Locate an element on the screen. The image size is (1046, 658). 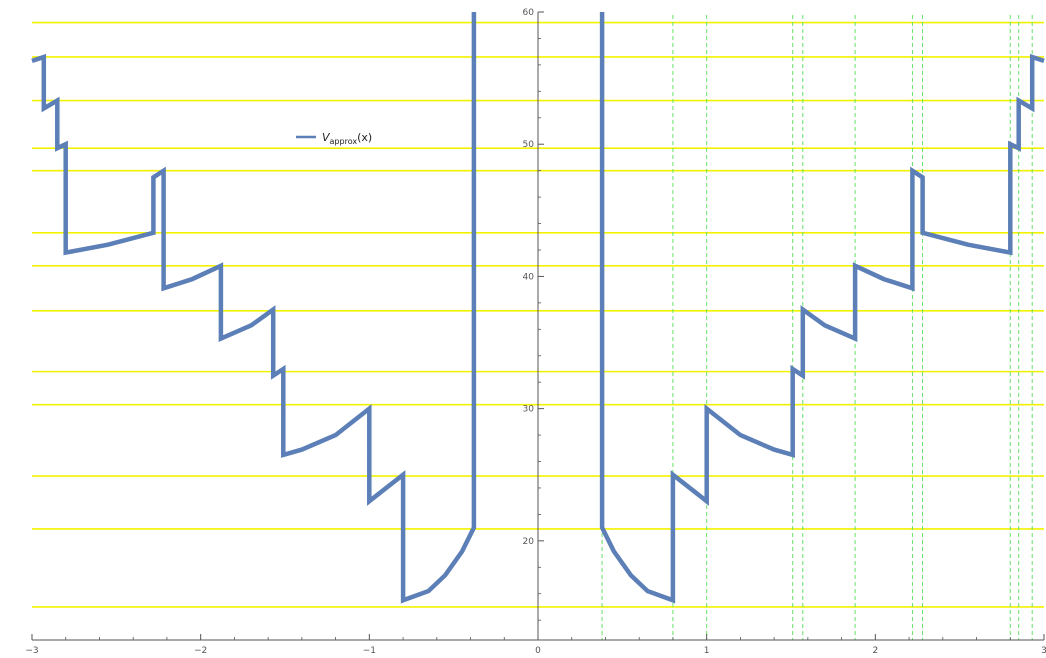
y-tick-label: 20 is located at coordinates (529, 542).